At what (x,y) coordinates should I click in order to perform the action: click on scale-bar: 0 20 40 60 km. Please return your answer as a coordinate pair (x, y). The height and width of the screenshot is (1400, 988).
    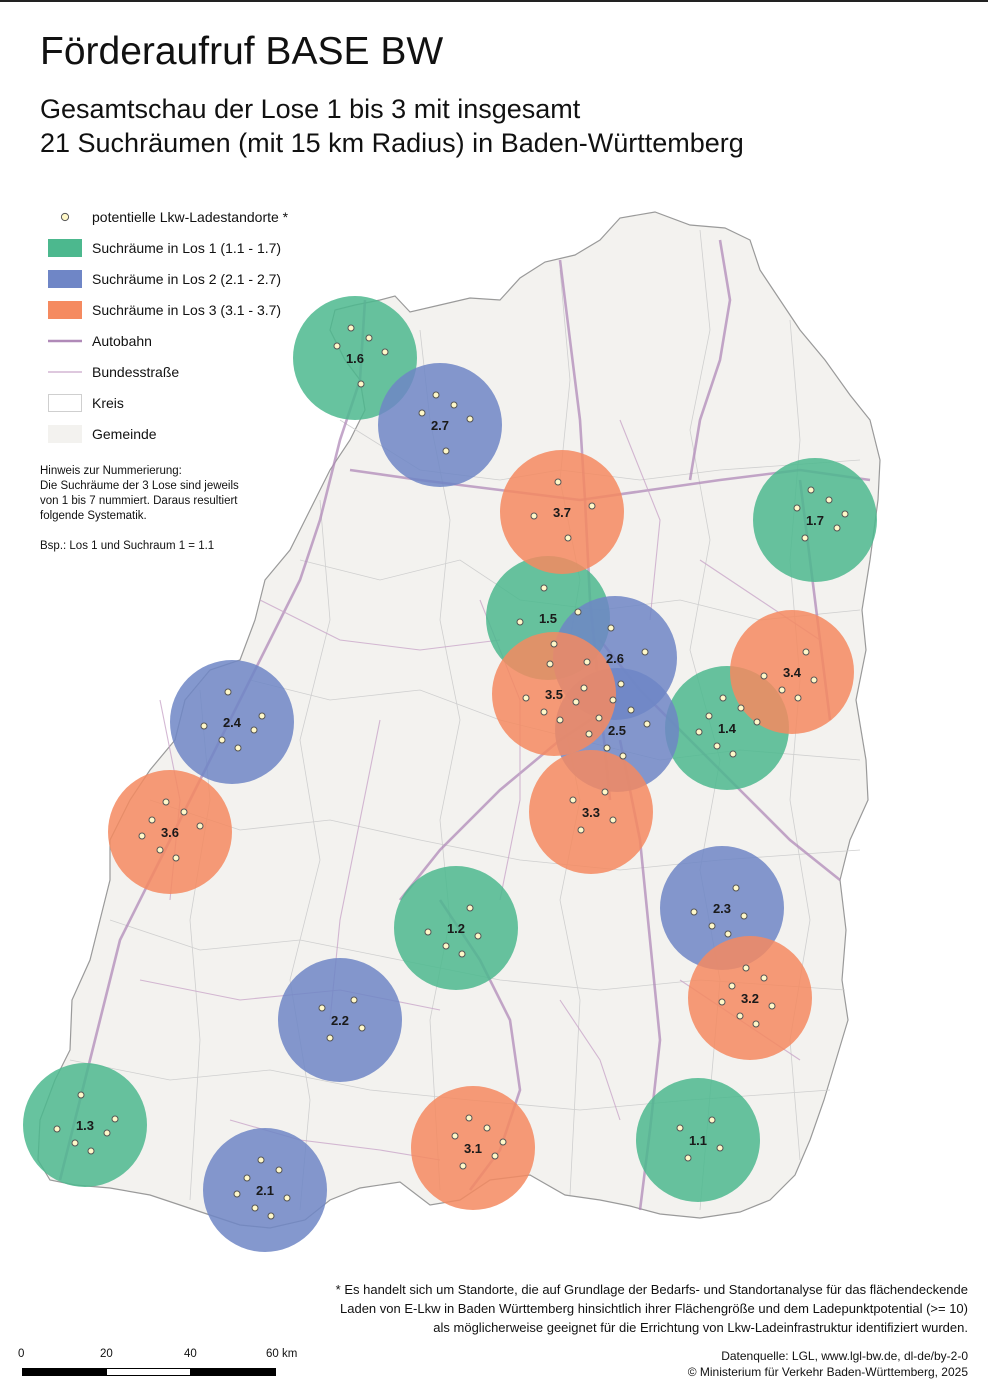
    Looking at the image, I should click on (170, 1363).